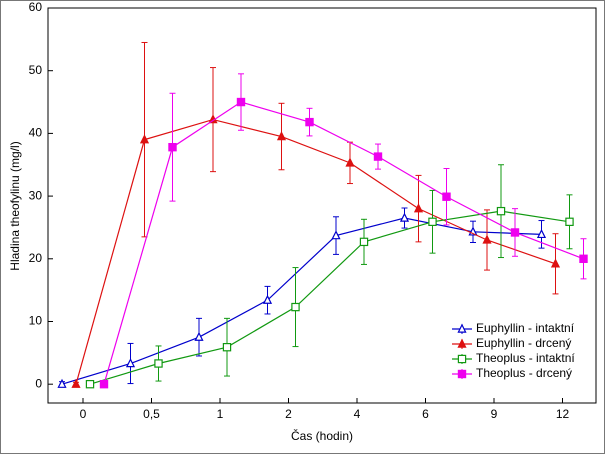  I want to click on x-tick-label: 6, so click(425, 414).